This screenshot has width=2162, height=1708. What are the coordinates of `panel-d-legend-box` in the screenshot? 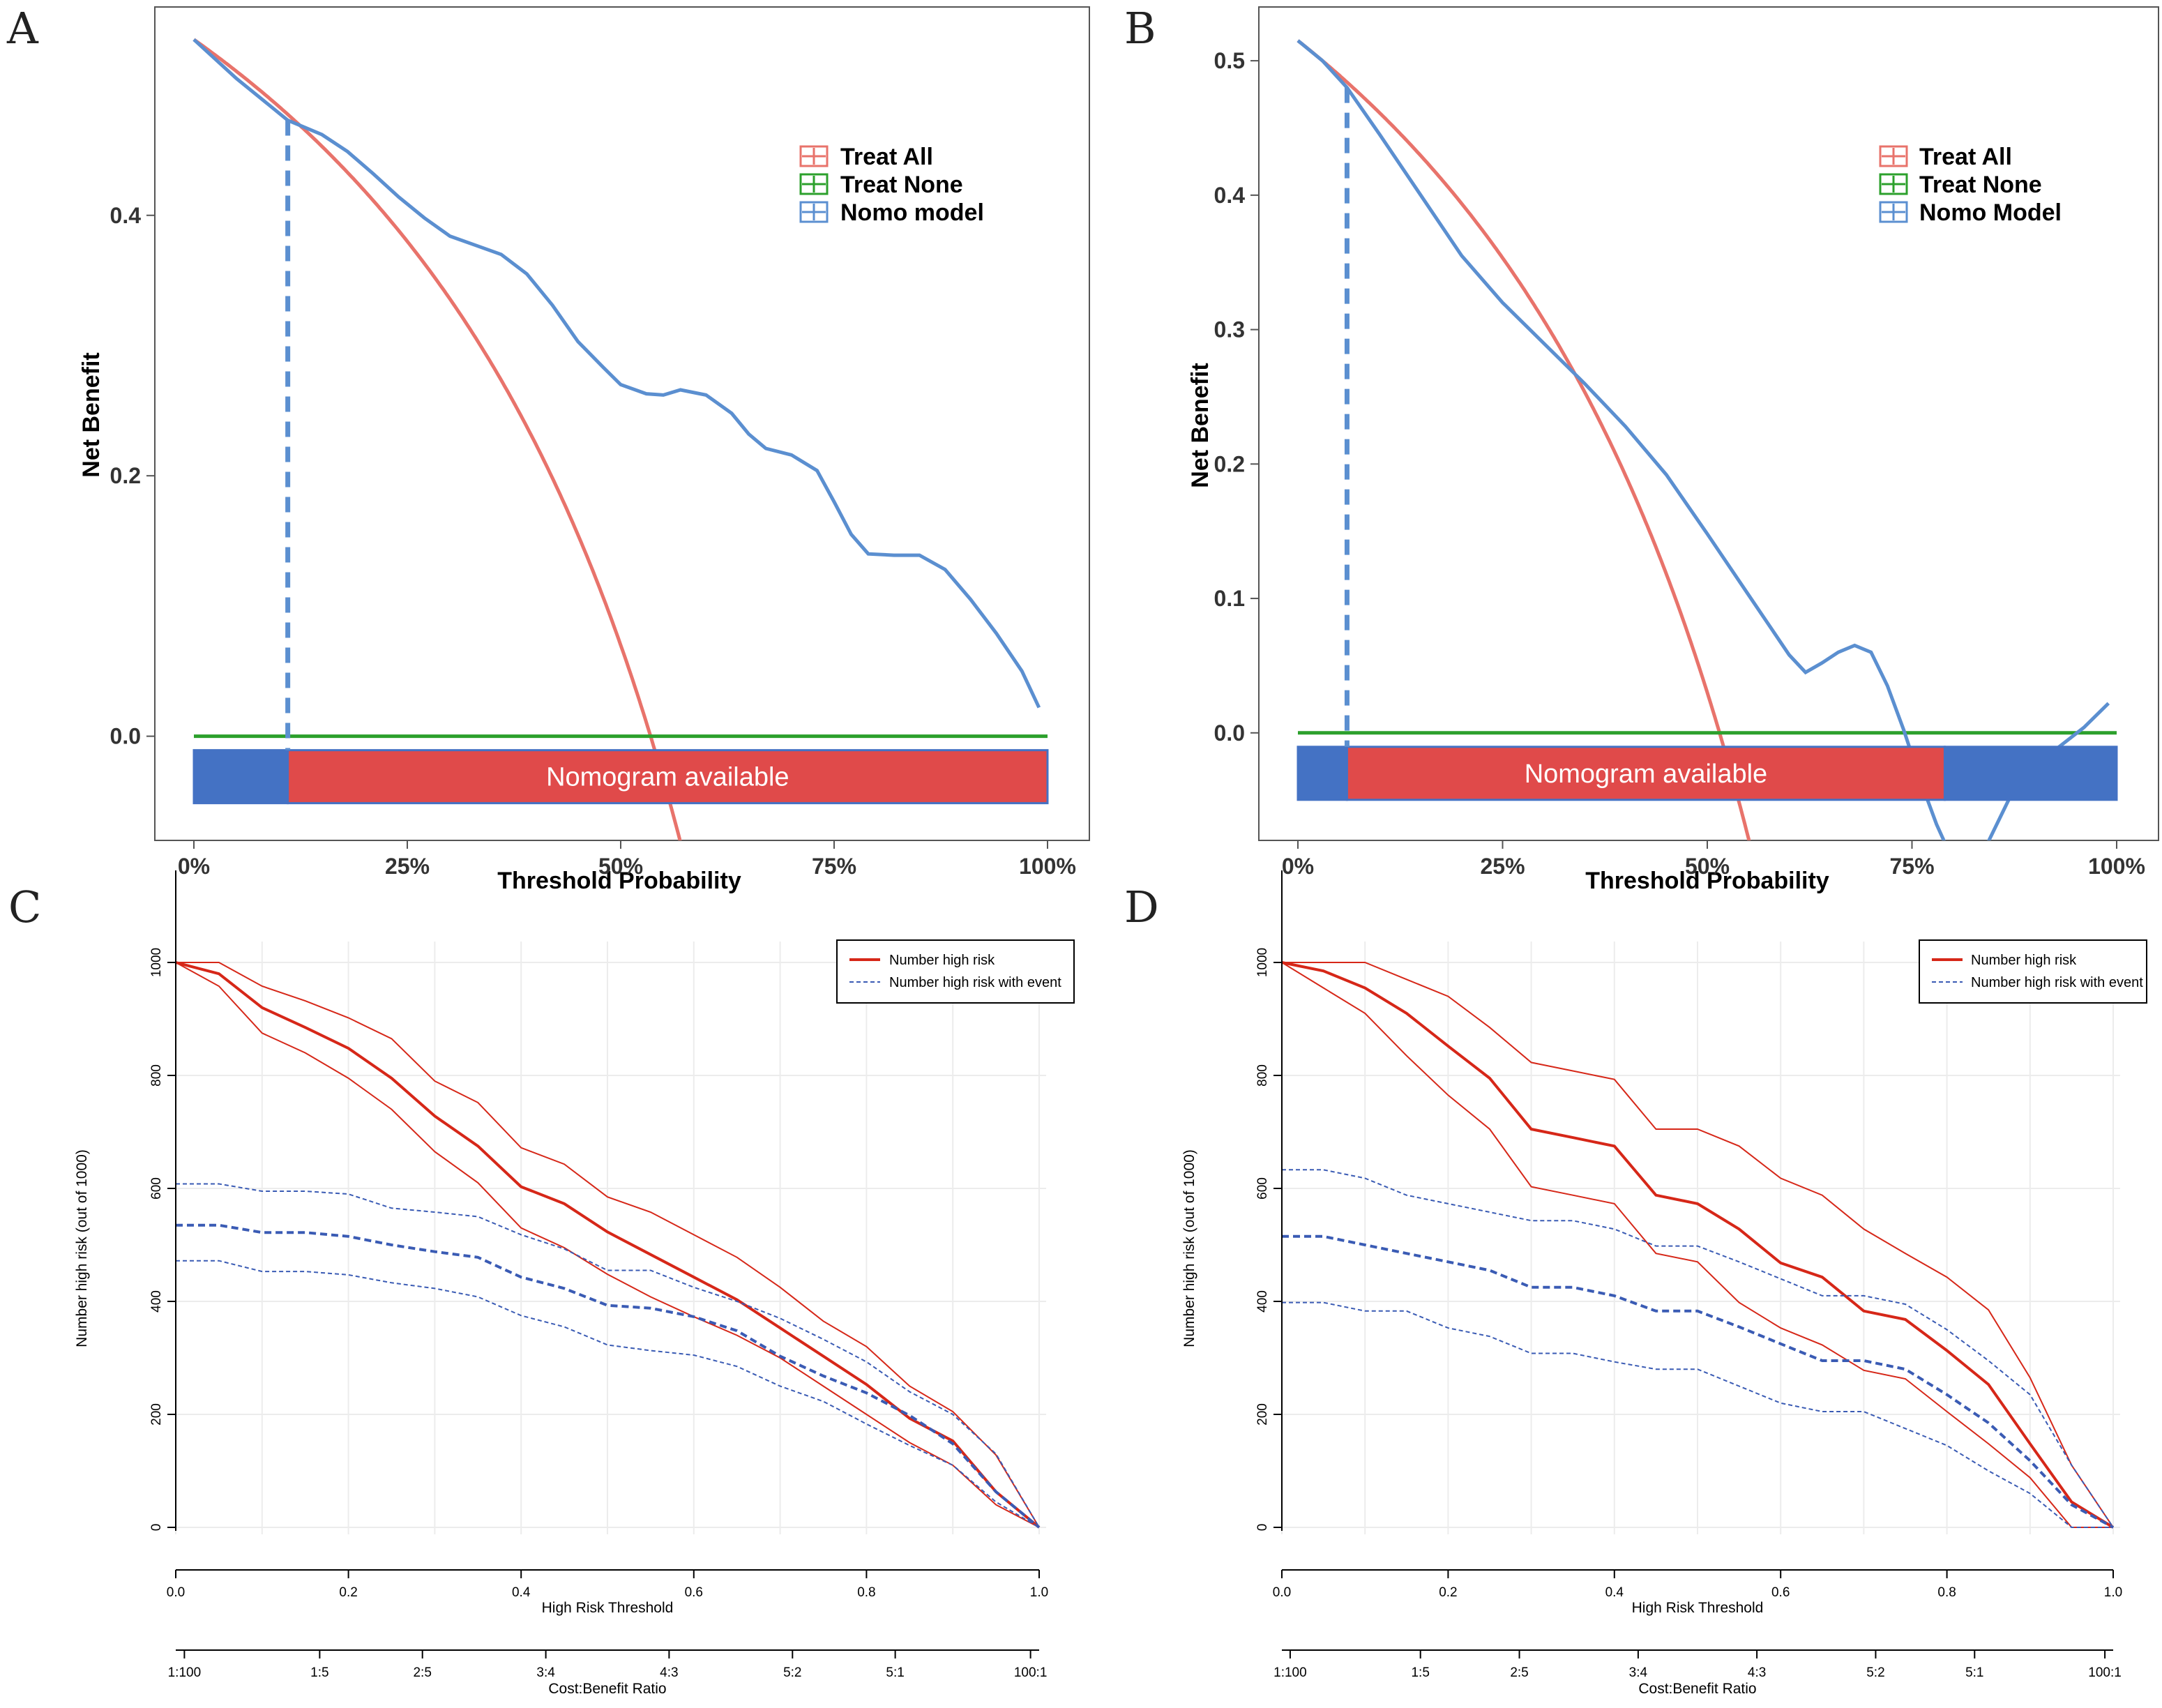 It's located at (2033, 971).